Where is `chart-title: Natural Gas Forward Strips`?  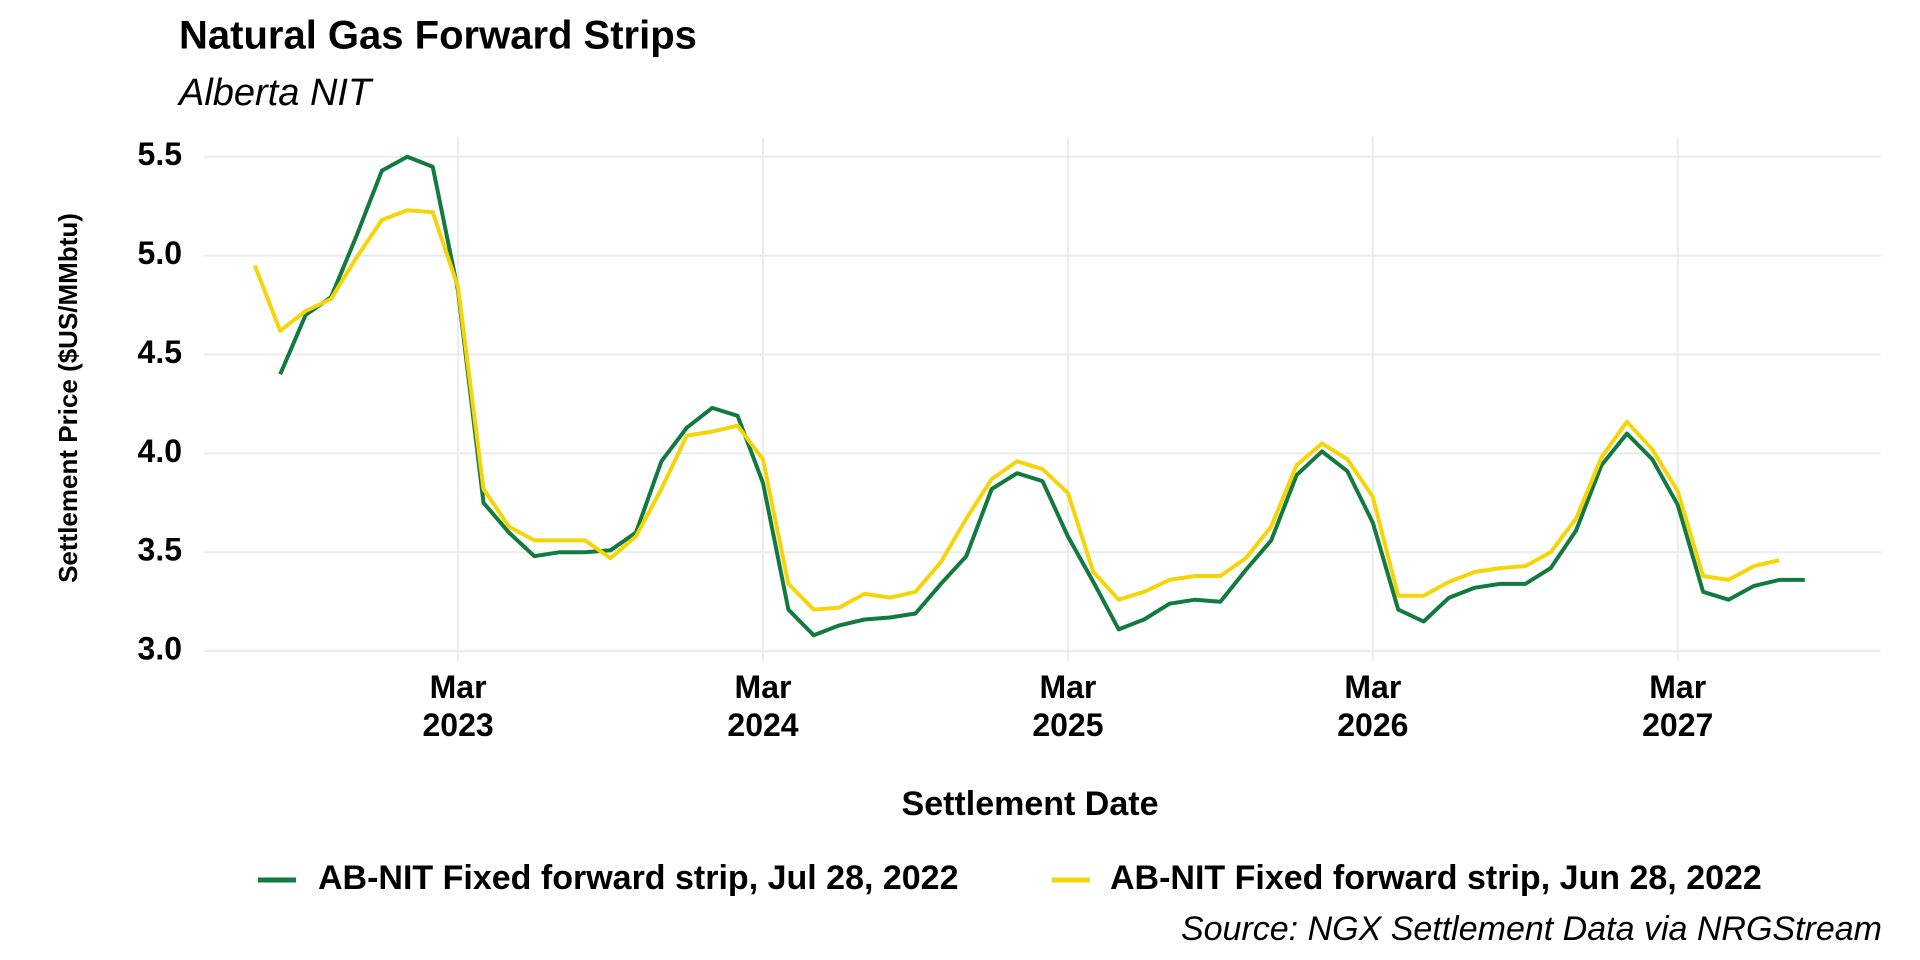 chart-title: Natural Gas Forward Strips is located at coordinates (438, 36).